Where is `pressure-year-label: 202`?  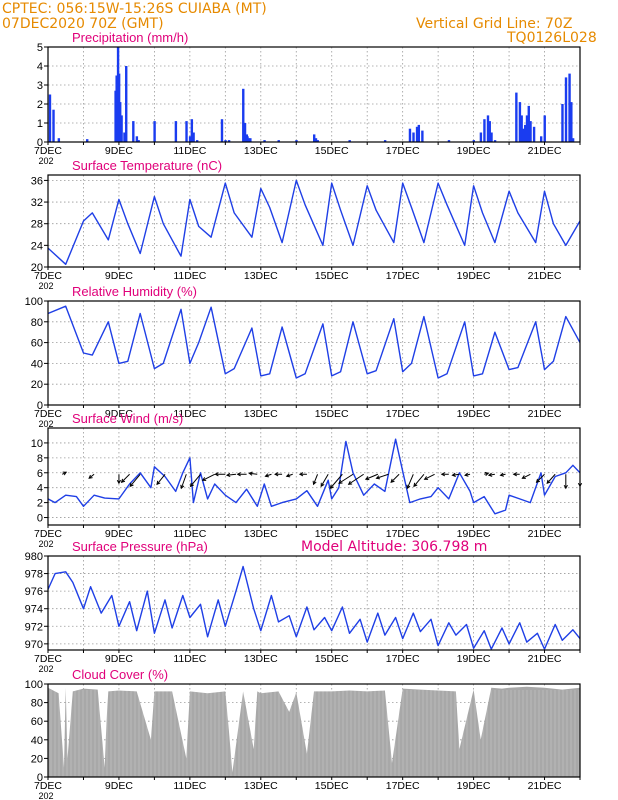
pressure-year-label: 202 is located at coordinates (45, 669).